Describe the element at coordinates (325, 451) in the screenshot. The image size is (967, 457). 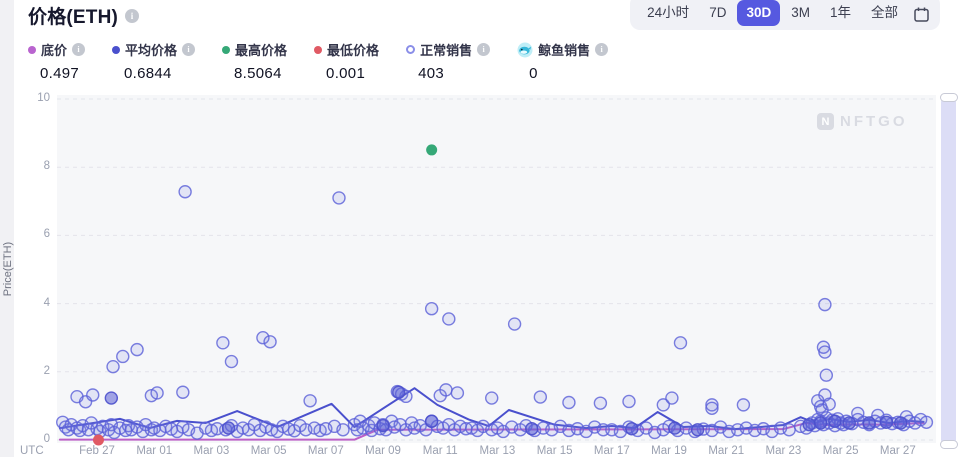
I see `x-tick-label: Mar 07` at that location.